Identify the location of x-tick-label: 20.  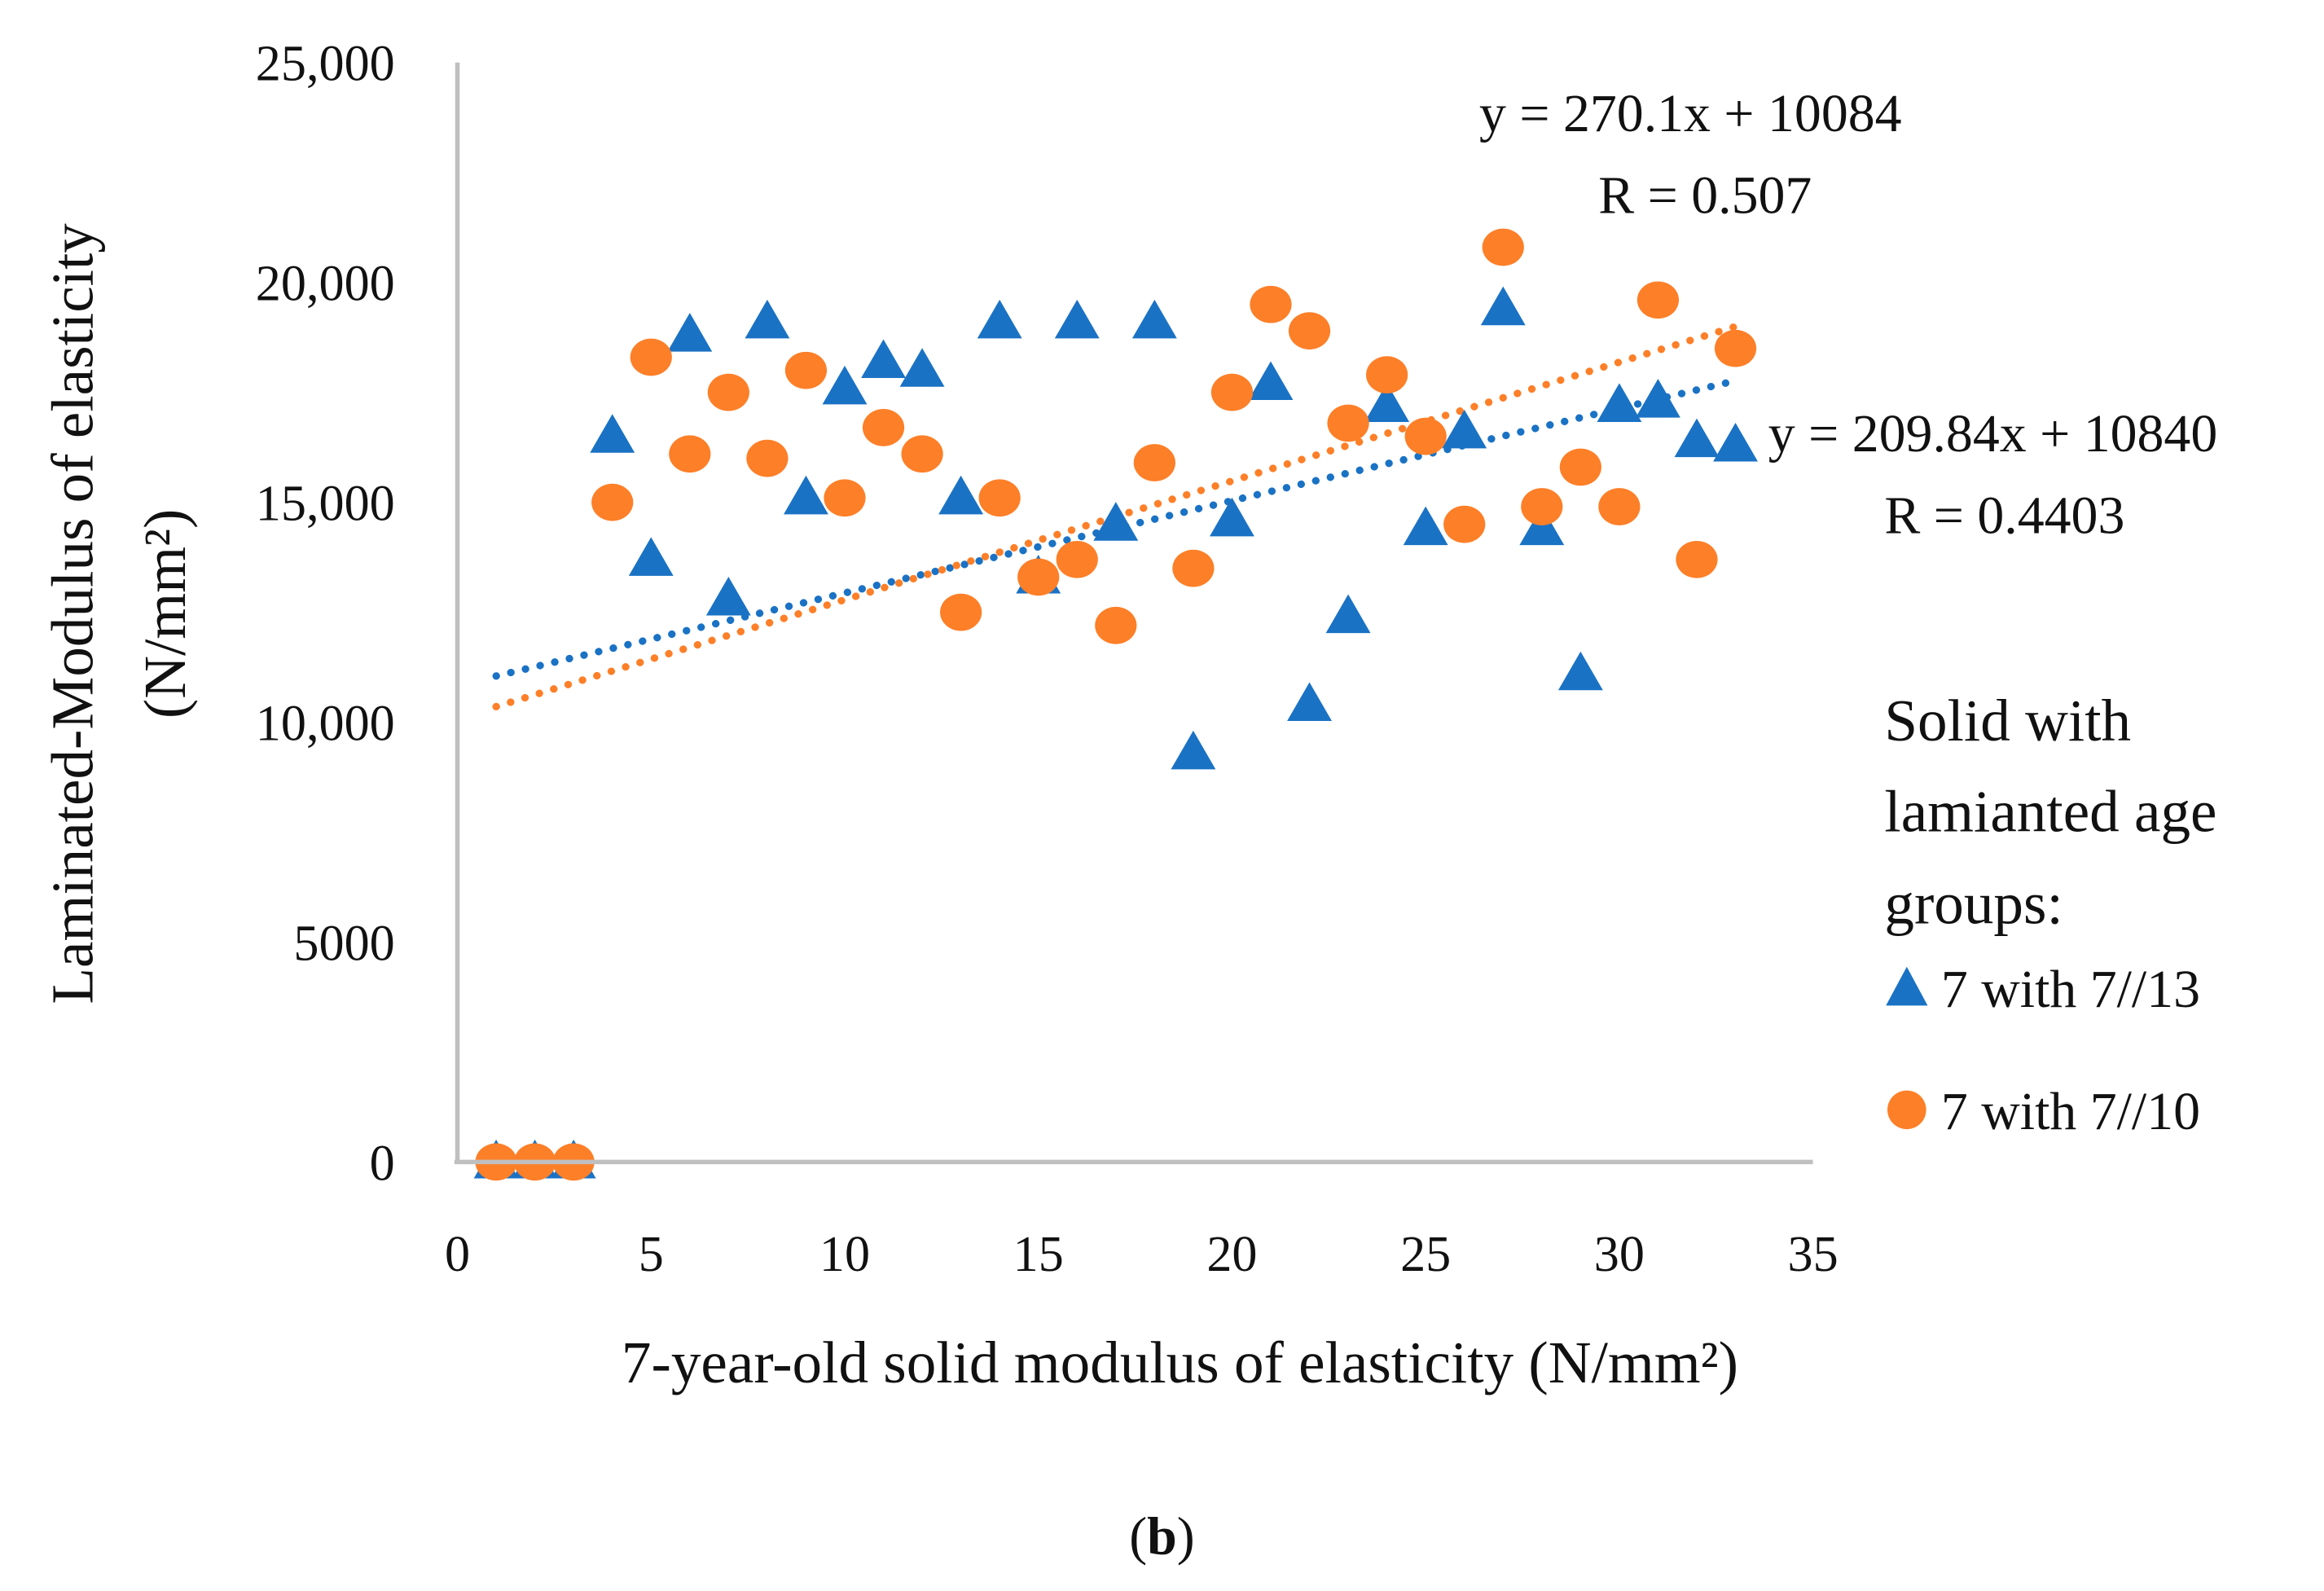
(1231, 1254).